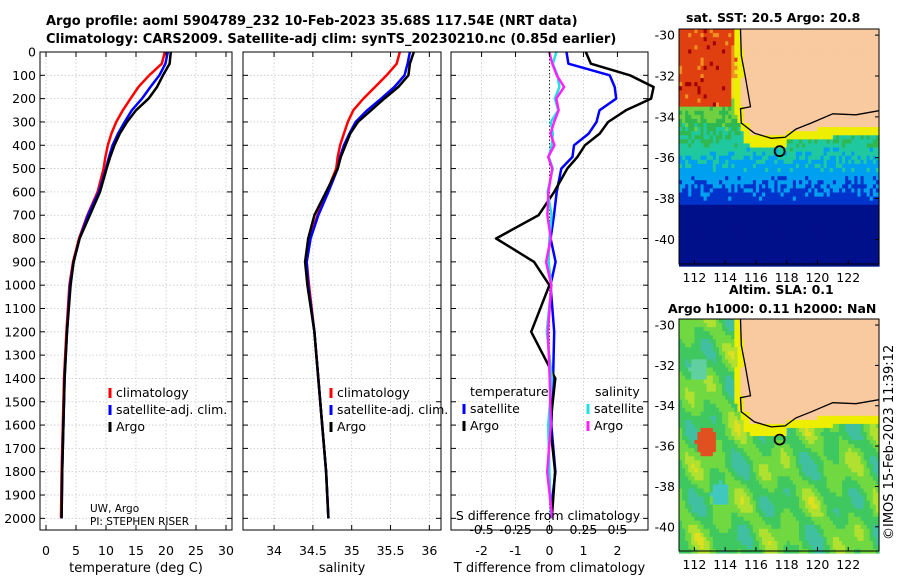  What do you see at coordinates (20, 518) in the screenshot?
I see `y-tick-label: 2000` at bounding box center [20, 518].